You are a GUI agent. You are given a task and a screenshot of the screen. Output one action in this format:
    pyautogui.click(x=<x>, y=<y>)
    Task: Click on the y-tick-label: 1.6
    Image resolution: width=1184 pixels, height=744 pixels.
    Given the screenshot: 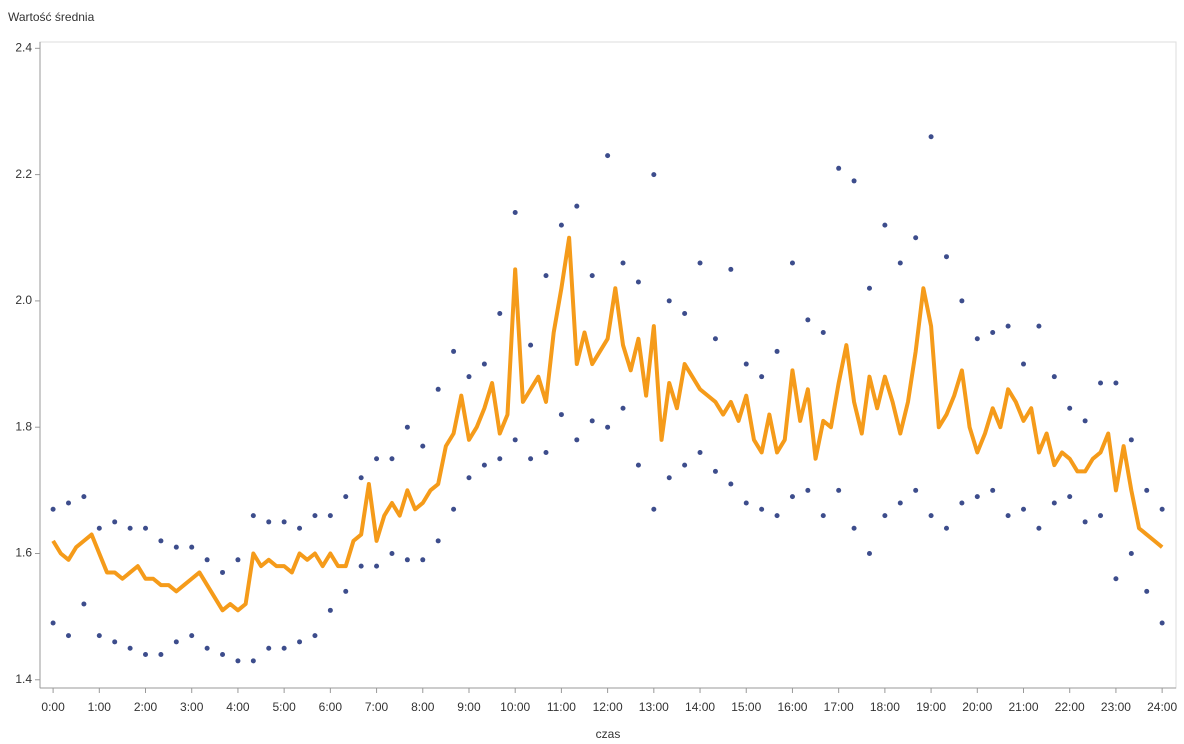 What is the action you would take?
    pyautogui.click(x=23, y=553)
    